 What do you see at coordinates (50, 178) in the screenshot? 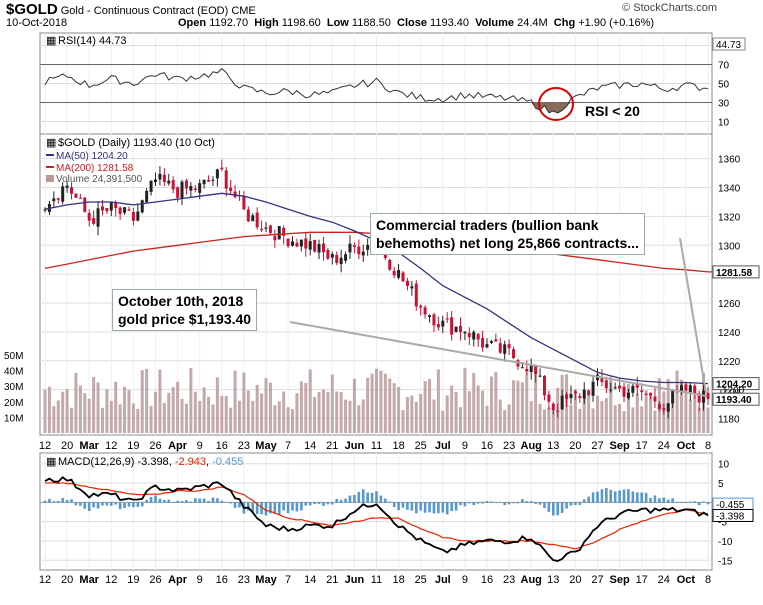
I see `volume-swatch` at bounding box center [50, 178].